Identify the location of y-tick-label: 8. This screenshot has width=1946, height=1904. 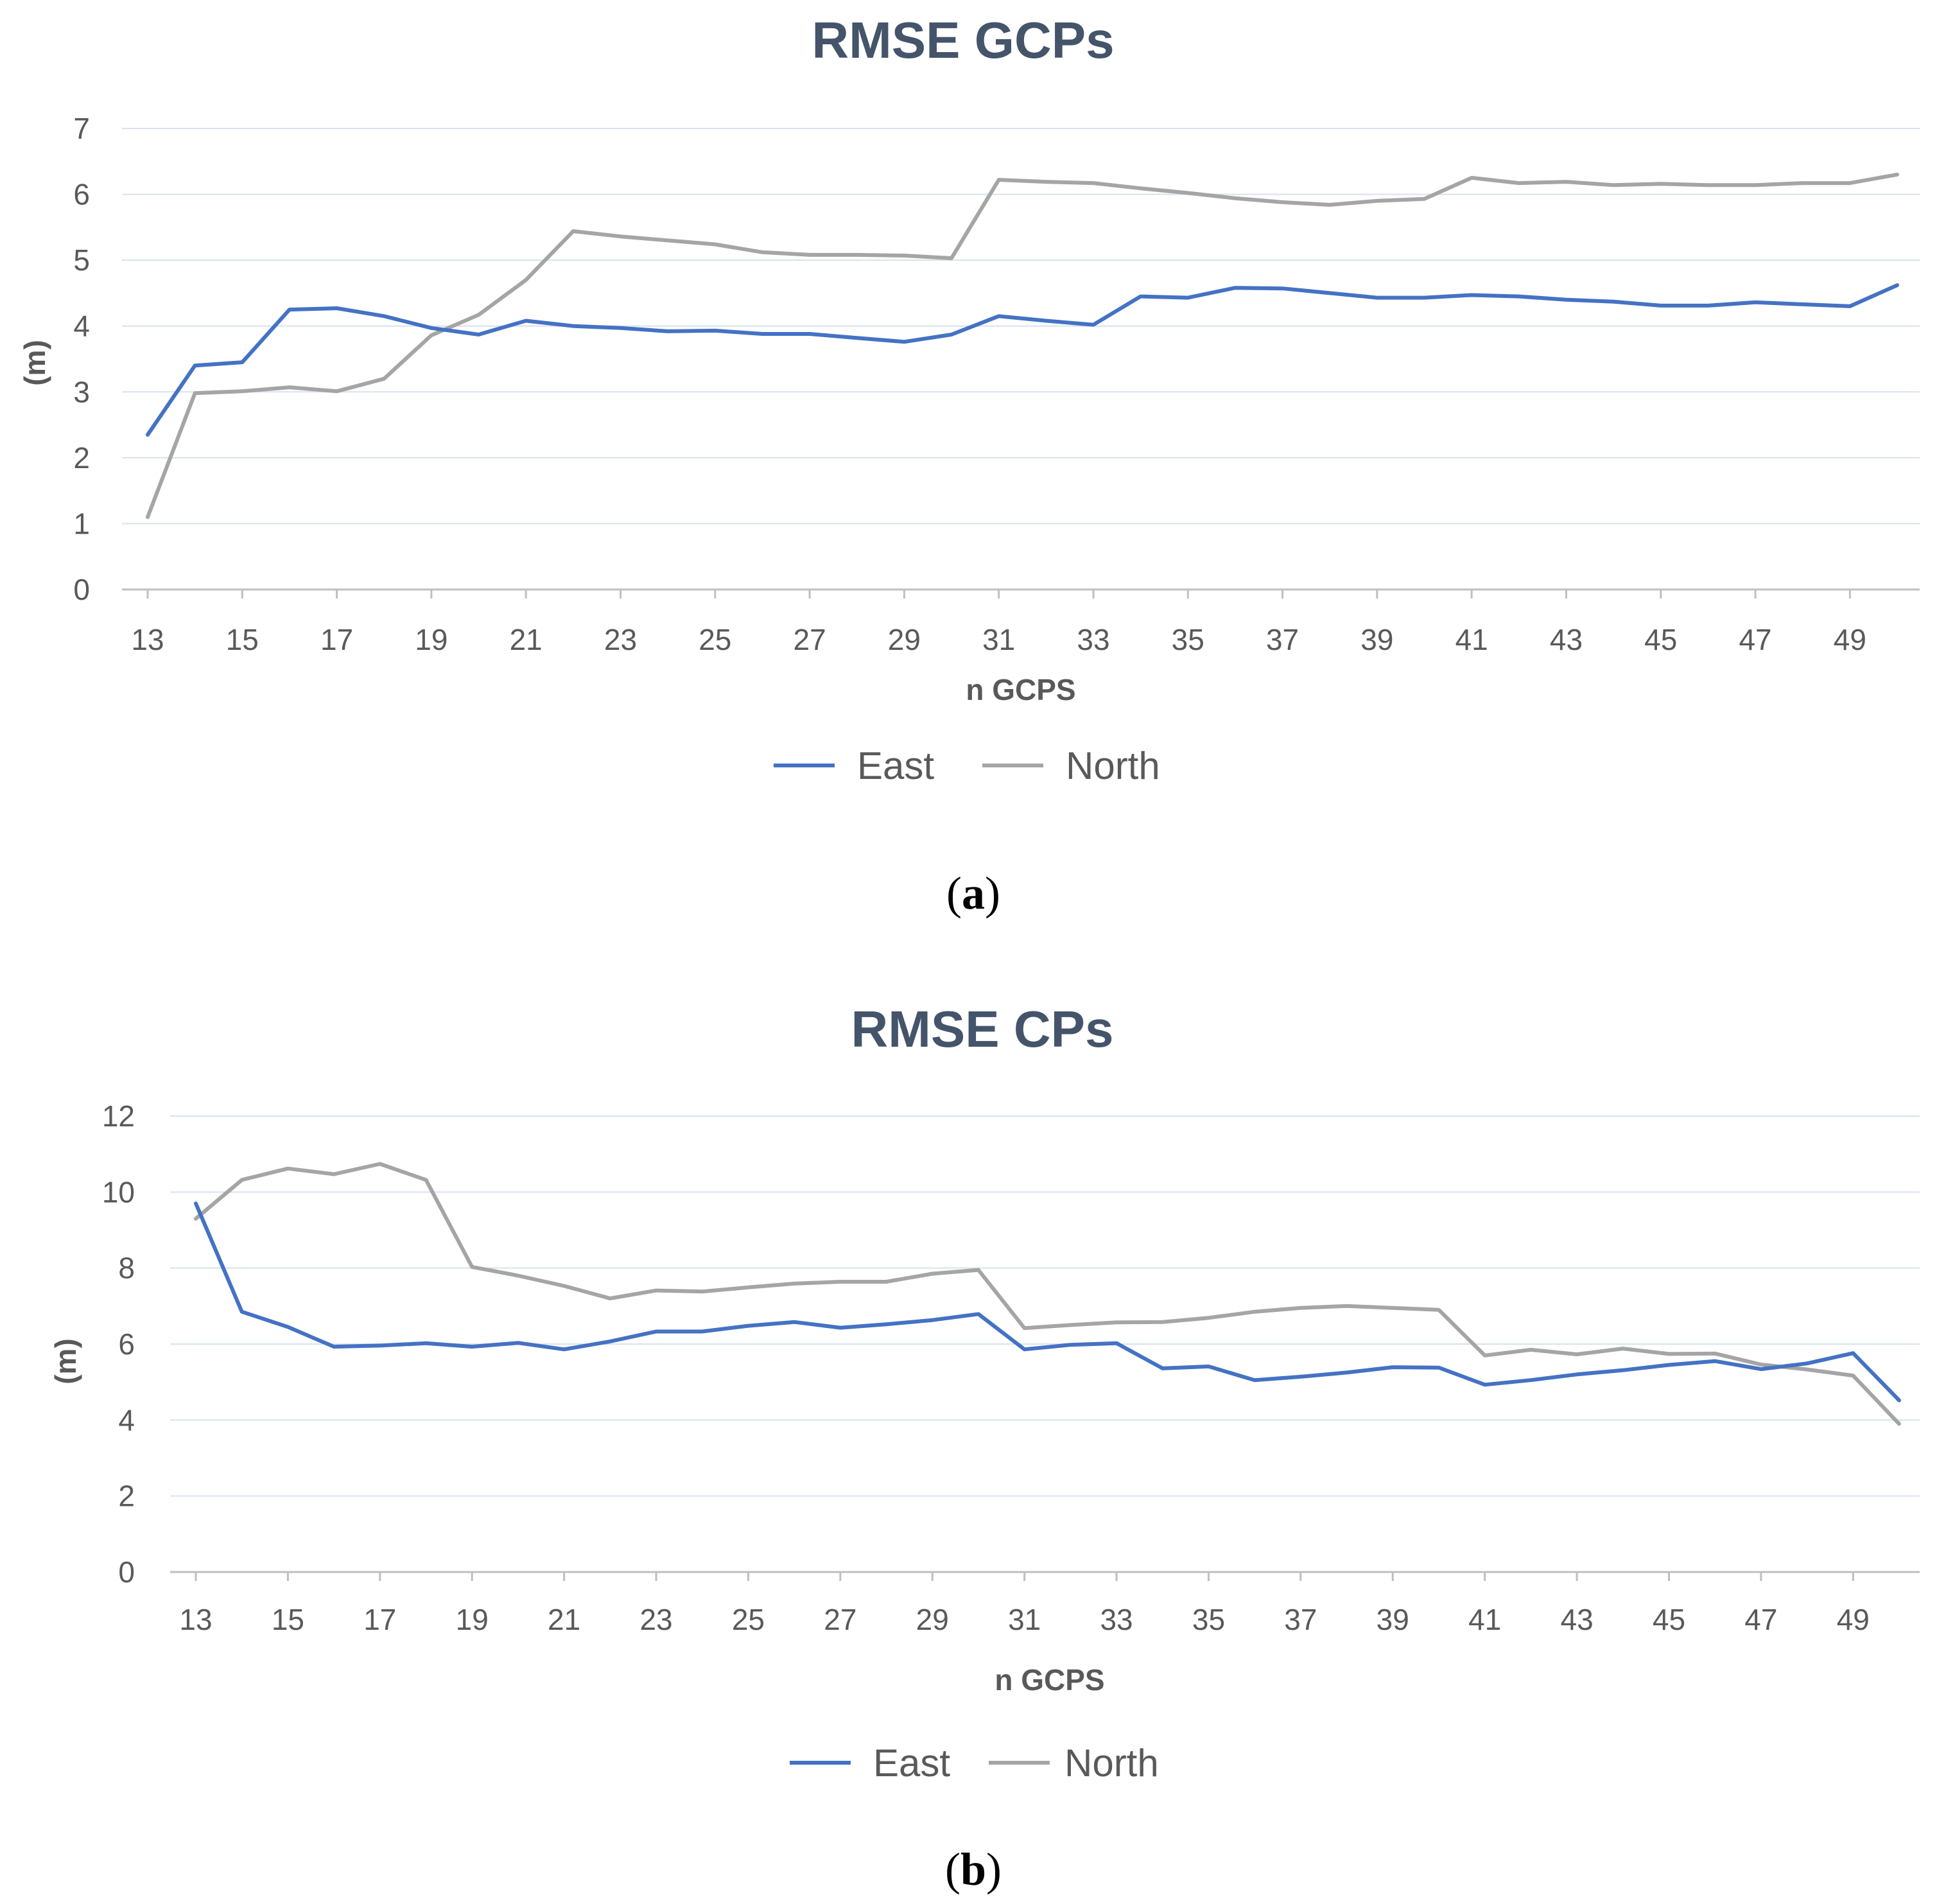
(127, 1268).